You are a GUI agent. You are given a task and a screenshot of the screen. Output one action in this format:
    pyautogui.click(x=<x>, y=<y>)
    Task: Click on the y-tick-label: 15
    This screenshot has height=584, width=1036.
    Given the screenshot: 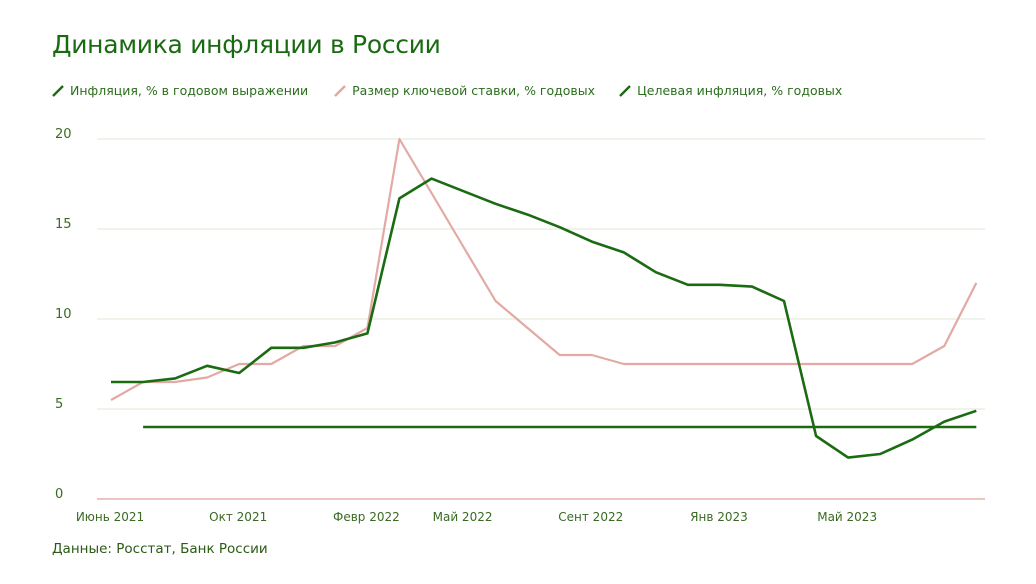 What is the action you would take?
    pyautogui.click(x=63, y=224)
    